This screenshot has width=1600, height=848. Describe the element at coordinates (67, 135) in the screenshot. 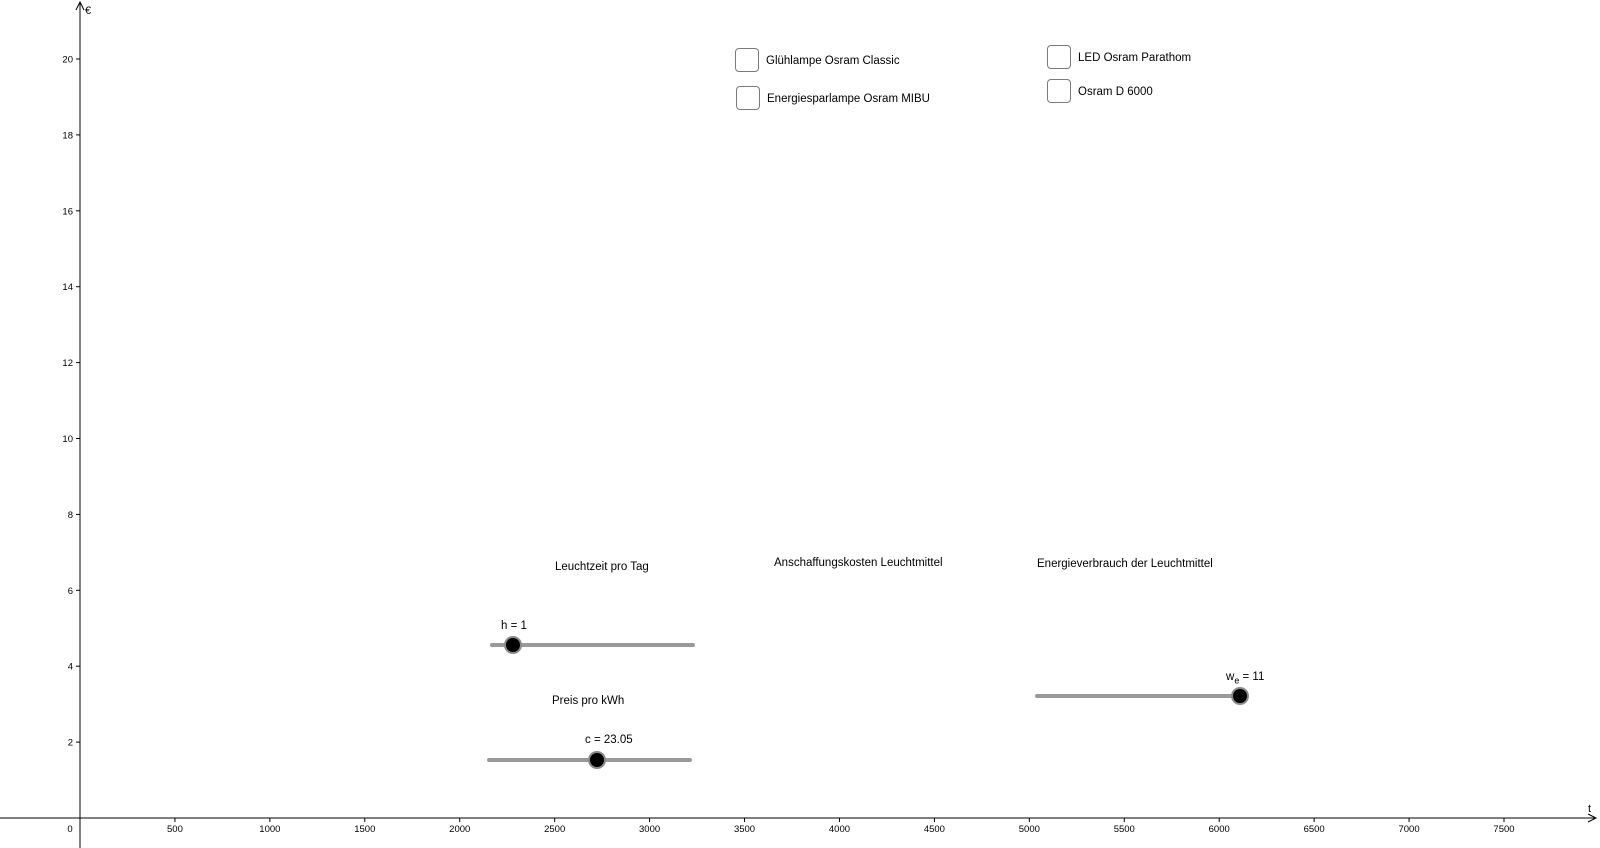

I see `y-tick-label: 18` at that location.